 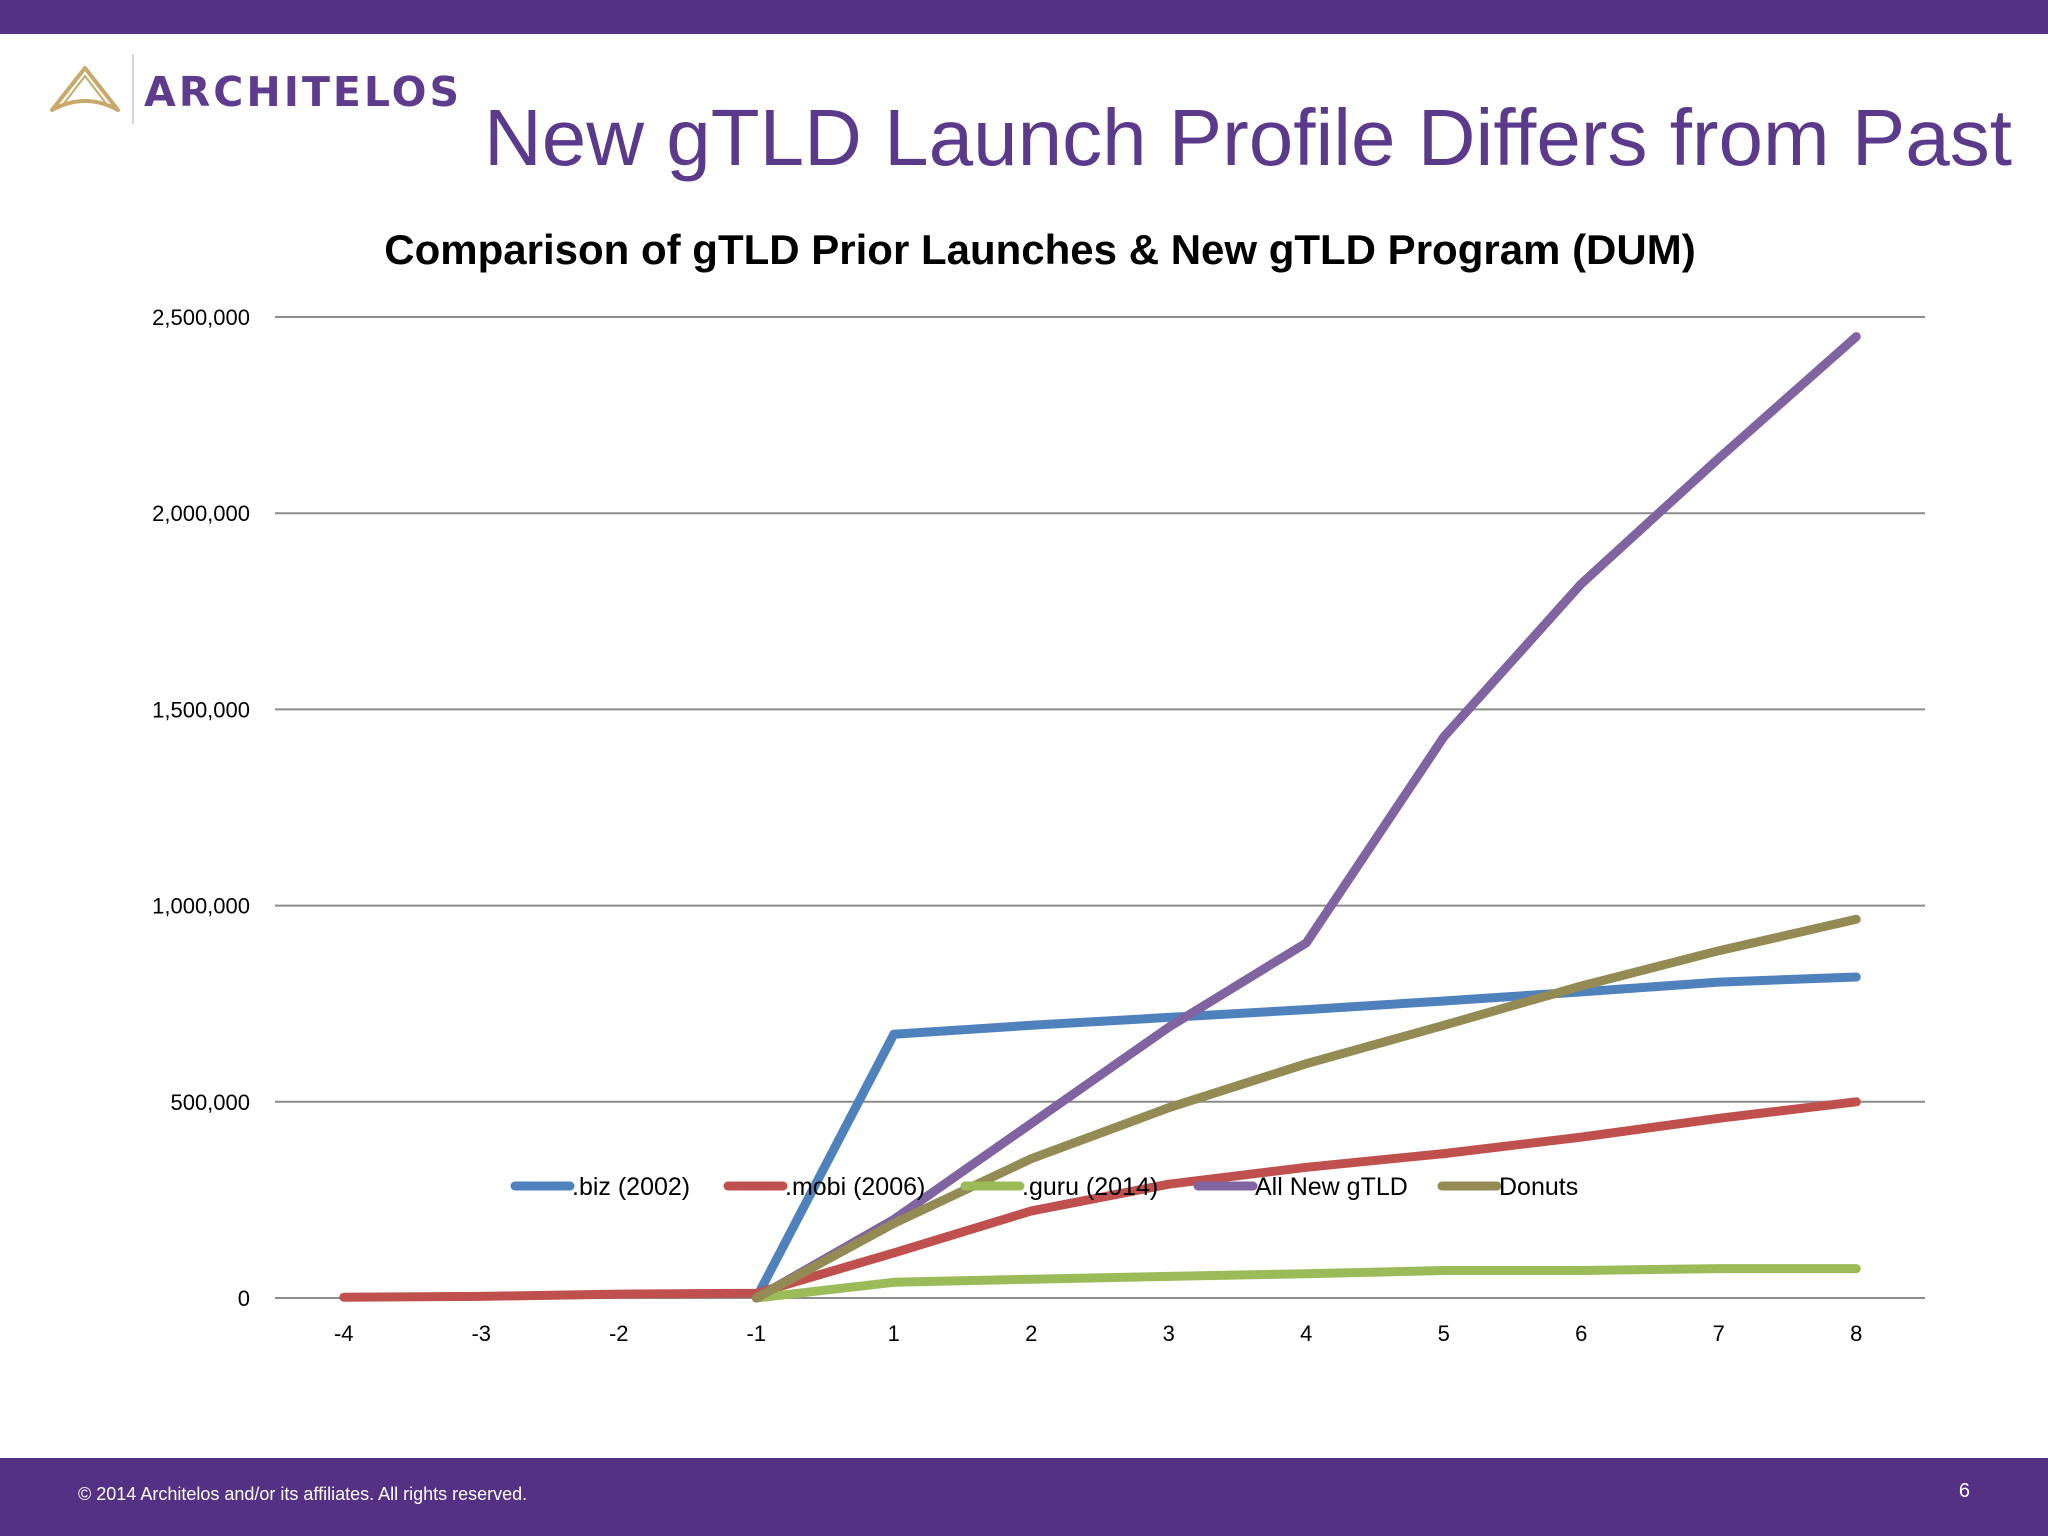 I want to click on x-tick-label: 3, so click(x=1169, y=1333).